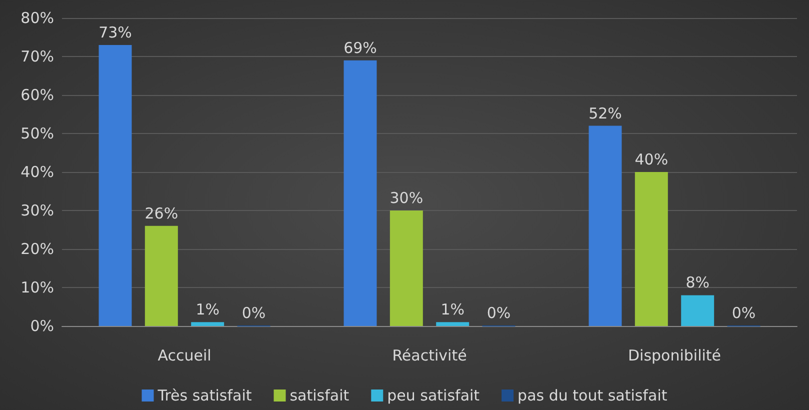 The image size is (809, 410). Describe the element at coordinates (37, 95) in the screenshot. I see `y-tick-label: 60%` at that location.